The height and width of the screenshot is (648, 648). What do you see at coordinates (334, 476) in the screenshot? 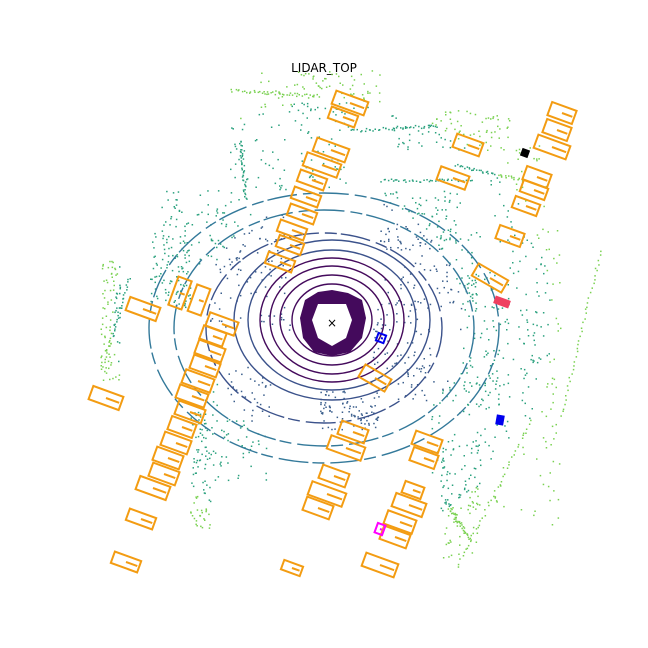
I see `car-bounding-box` at bounding box center [334, 476].